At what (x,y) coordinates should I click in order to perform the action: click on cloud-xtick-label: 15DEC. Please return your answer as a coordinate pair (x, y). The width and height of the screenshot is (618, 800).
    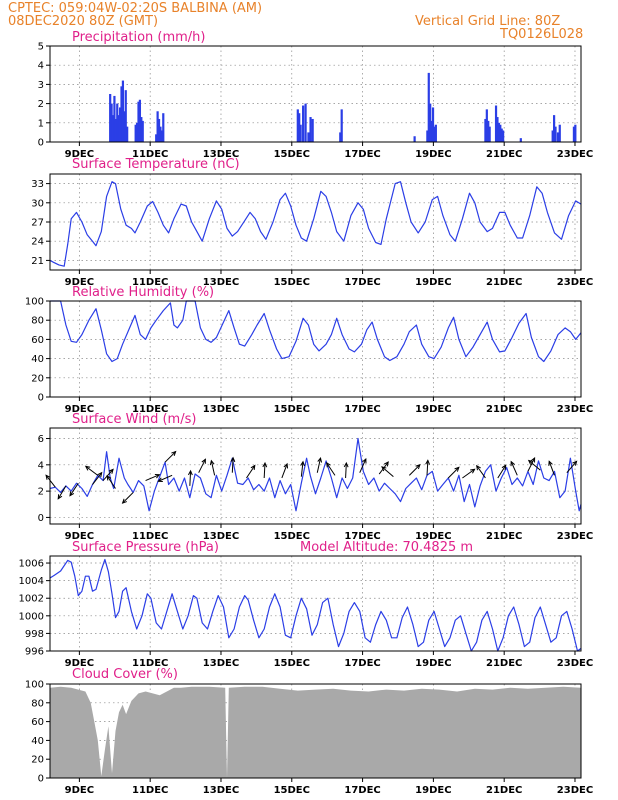
    Looking at the image, I should click on (292, 790).